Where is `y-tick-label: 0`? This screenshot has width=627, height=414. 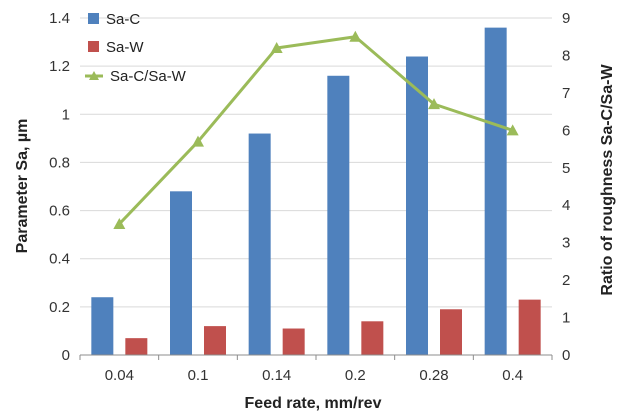
y-tick-label: 0 is located at coordinates (66, 355).